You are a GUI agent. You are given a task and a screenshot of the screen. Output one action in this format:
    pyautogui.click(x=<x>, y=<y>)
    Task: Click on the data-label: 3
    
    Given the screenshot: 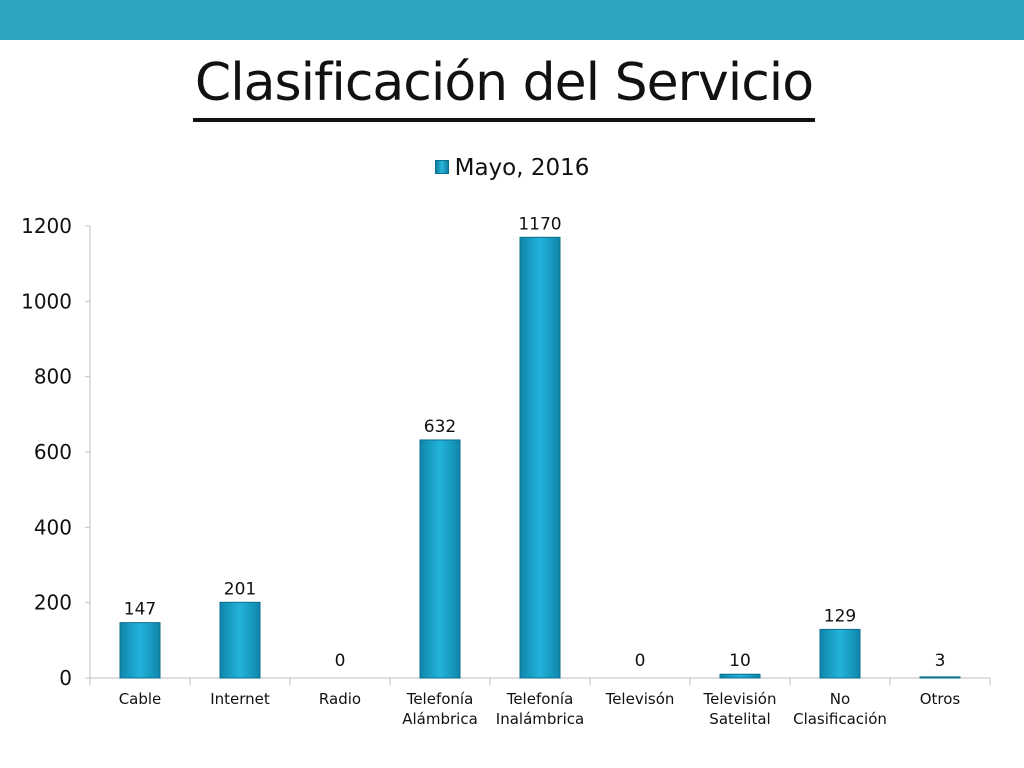 What is the action you would take?
    pyautogui.click(x=940, y=661)
    